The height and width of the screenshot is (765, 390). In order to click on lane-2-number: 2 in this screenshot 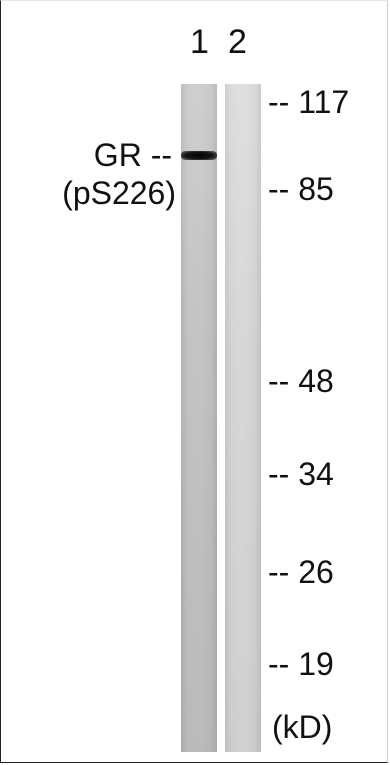, I will do `click(237, 42)`.